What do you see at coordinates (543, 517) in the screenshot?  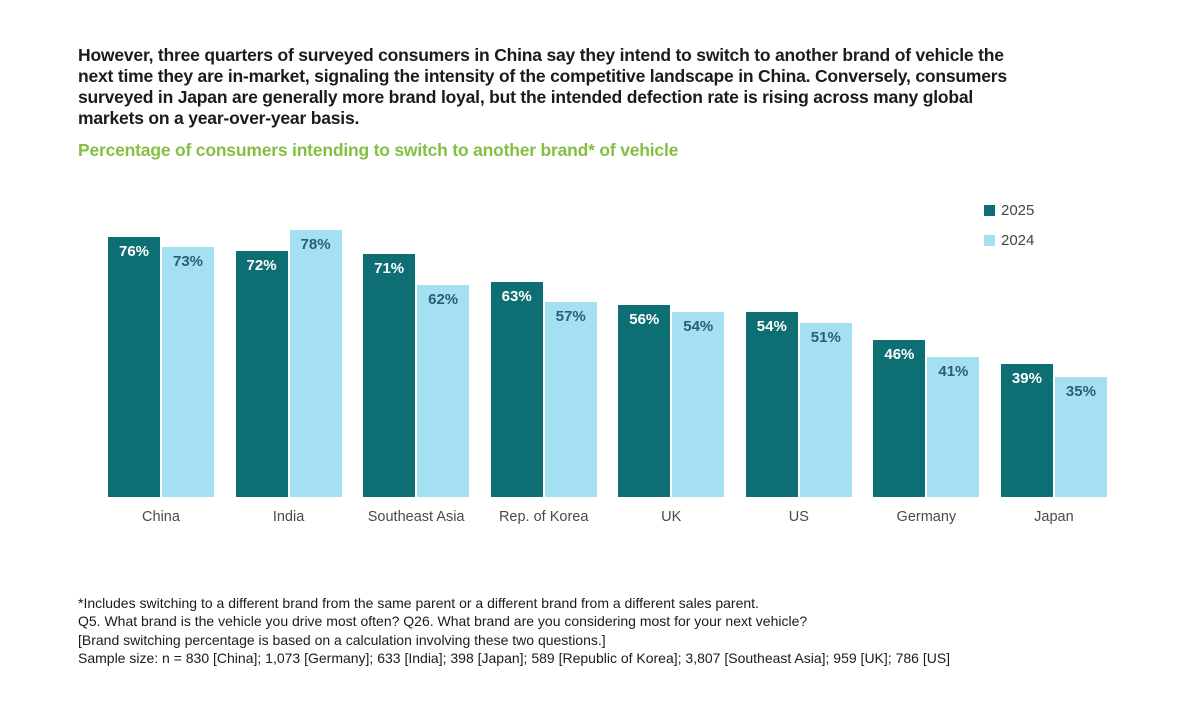 I see `x-axis-label-rep-of-korea: Rep. of Korea` at bounding box center [543, 517].